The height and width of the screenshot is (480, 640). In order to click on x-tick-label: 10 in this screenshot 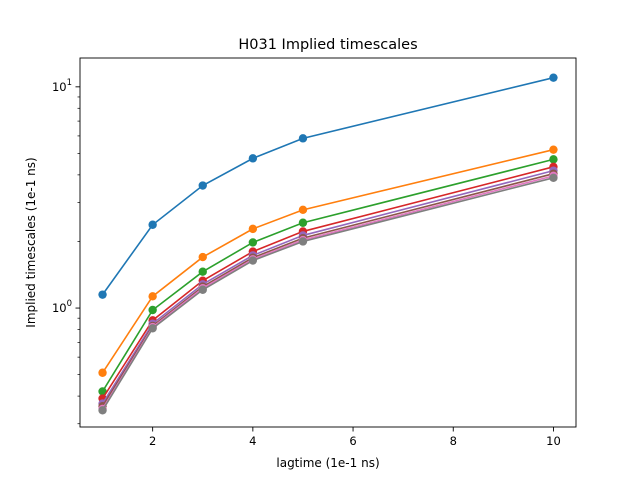, I will do `click(553, 441)`.